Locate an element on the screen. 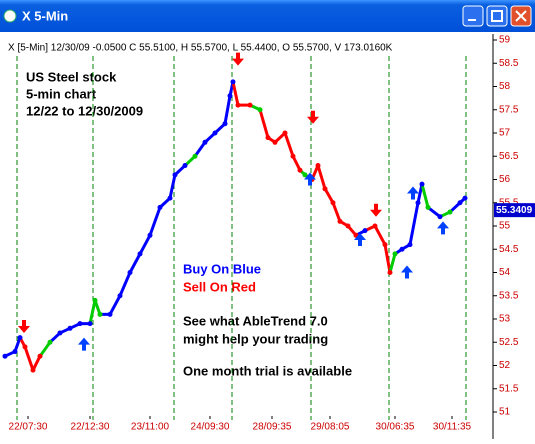 This screenshot has width=535, height=444. maximize-button is located at coordinates (497, 16).